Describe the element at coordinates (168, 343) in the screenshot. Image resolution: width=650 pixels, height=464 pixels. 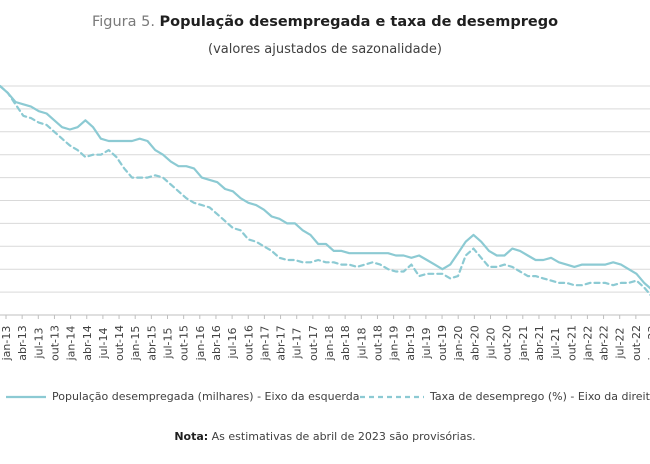
I see `x-tick-label: jul-15` at that location.